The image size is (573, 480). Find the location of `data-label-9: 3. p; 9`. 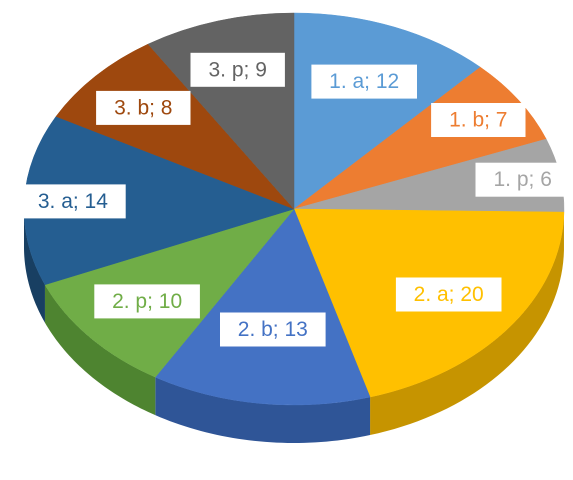

data-label-9: 3. p; 9 is located at coordinates (237, 69).